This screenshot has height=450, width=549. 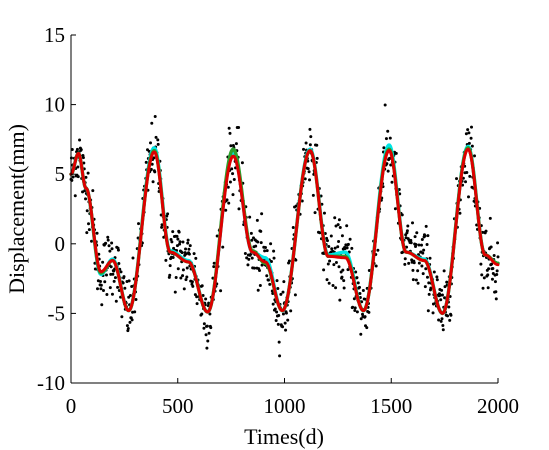 What do you see at coordinates (498, 406) in the screenshot?
I see `x-tick-label: 2000` at bounding box center [498, 406].